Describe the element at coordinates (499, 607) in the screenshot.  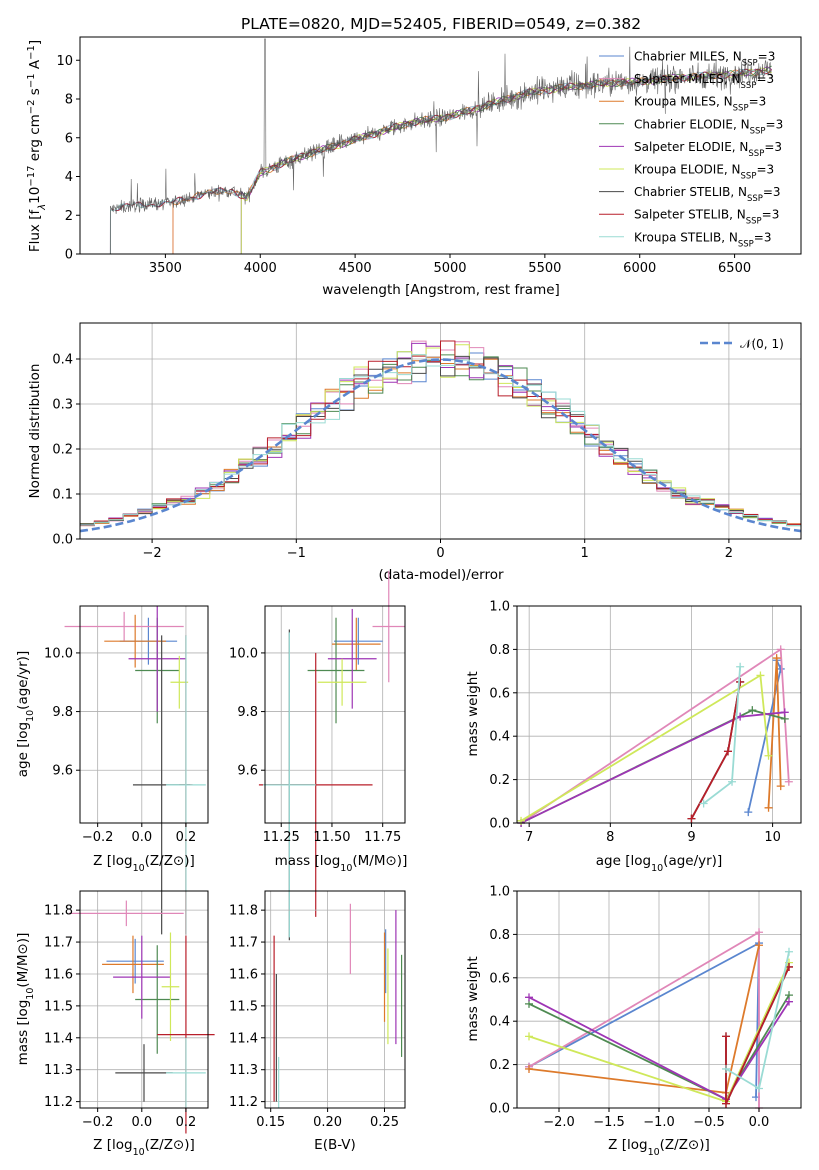
I see `y-tick-label: 1.0` at that location.